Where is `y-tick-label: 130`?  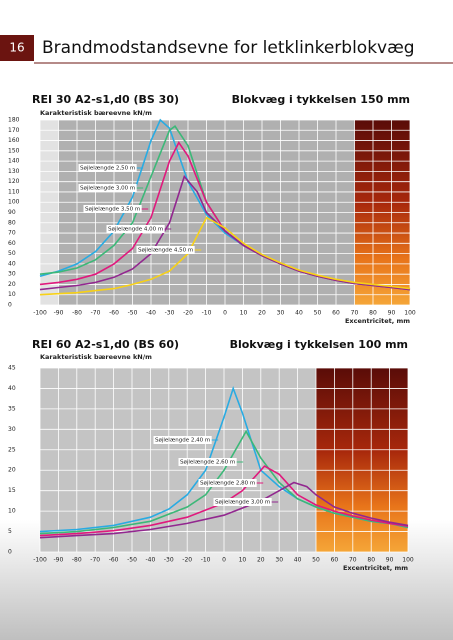
y-tick-label: 130 is located at coordinates (14, 171).